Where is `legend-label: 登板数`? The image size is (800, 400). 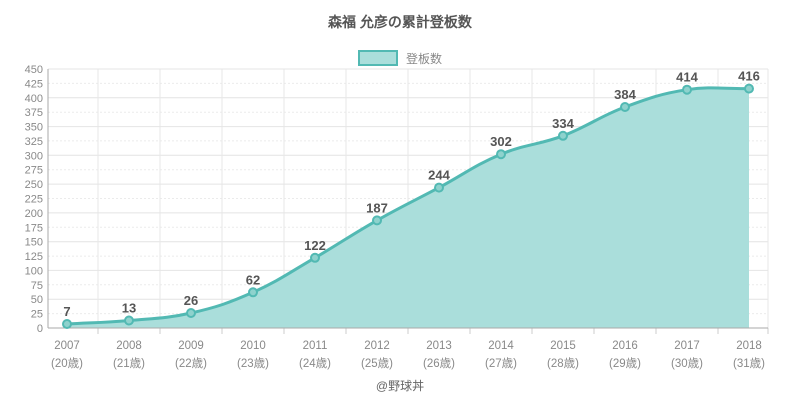
legend-label: 登板数 is located at coordinates (423, 58).